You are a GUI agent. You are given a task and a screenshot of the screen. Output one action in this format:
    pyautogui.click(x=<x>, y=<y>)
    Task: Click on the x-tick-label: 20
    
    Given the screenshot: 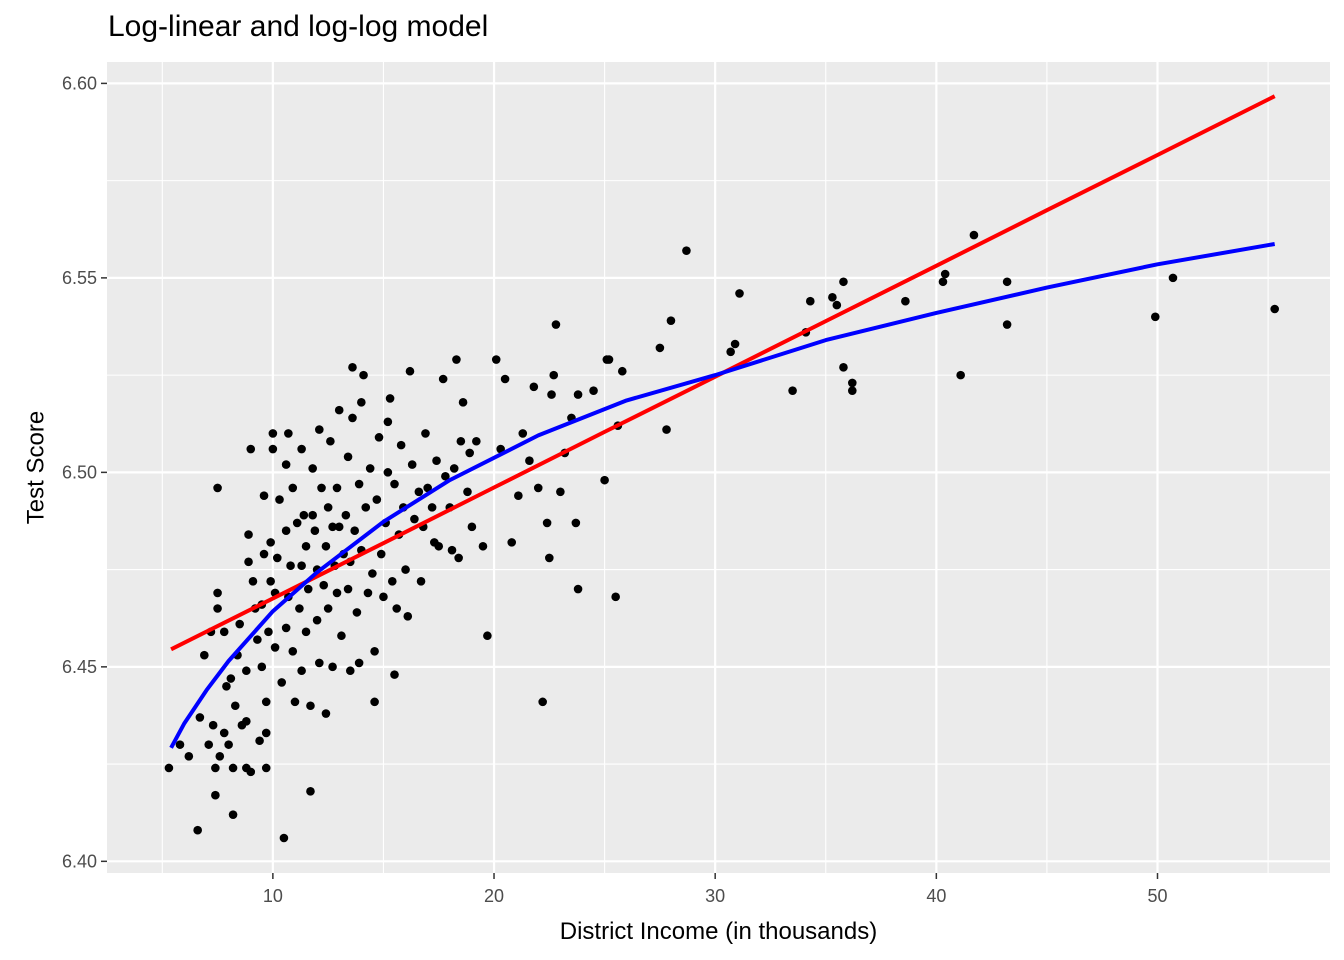 What is the action you would take?
    pyautogui.click(x=494, y=896)
    